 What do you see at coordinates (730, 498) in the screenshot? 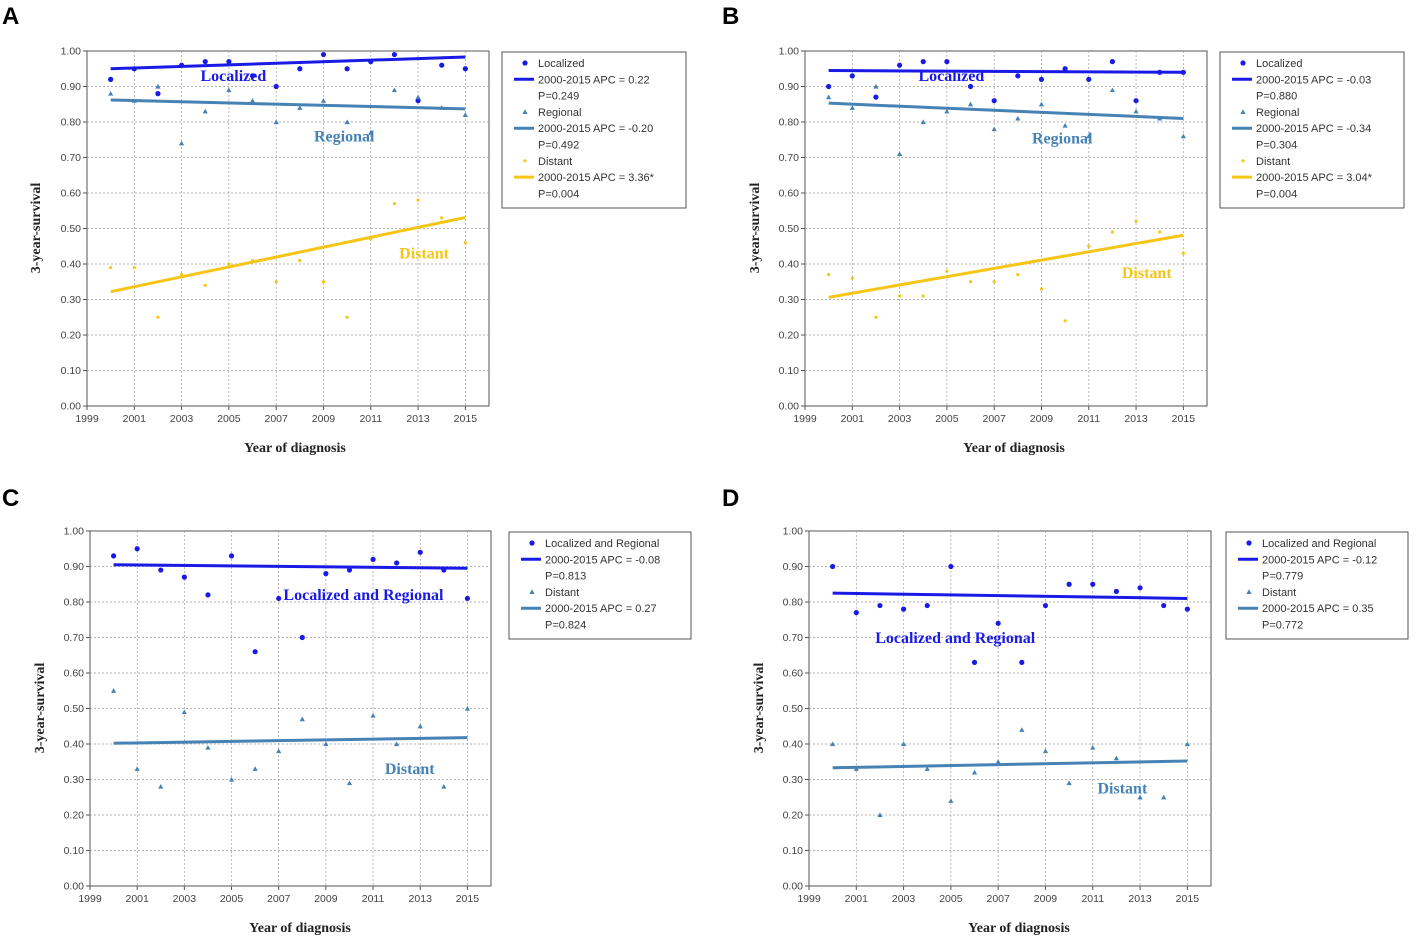
I see `panel-letter: D` at bounding box center [730, 498].